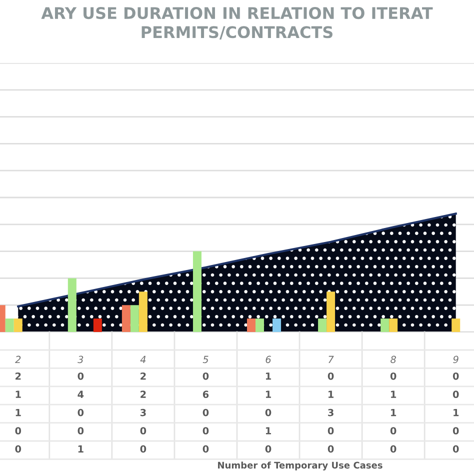 This screenshot has width=474, height=474. I want to click on data-label: 6, so click(205, 394).